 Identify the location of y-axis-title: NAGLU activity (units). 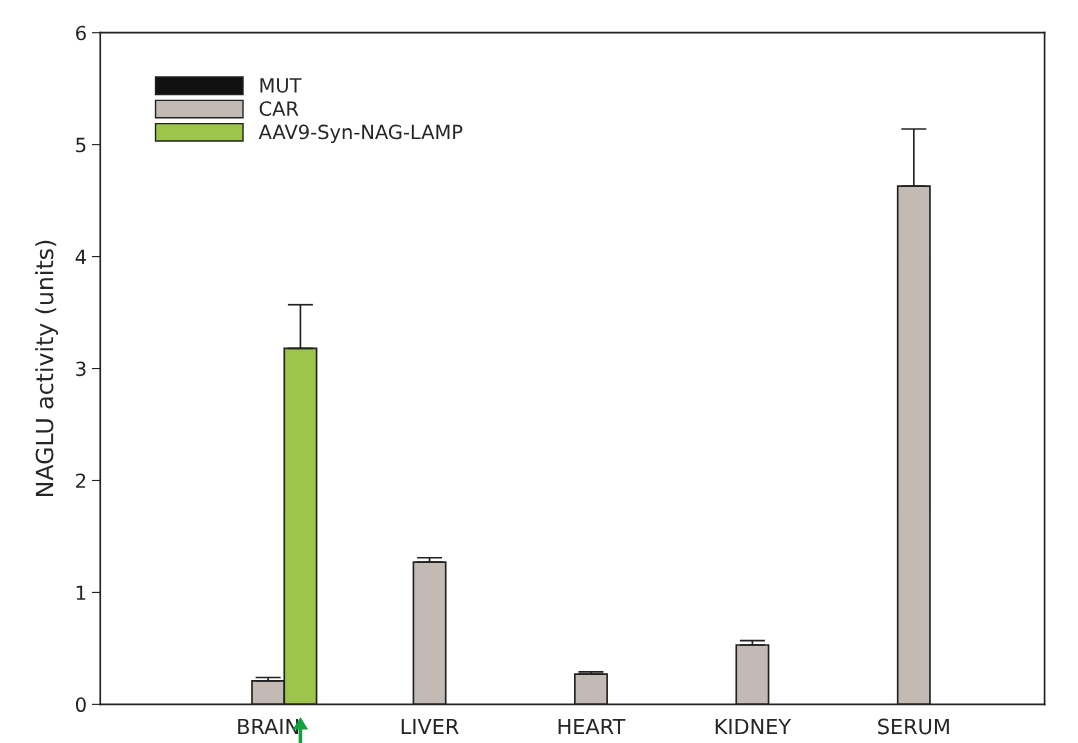
(47, 368).